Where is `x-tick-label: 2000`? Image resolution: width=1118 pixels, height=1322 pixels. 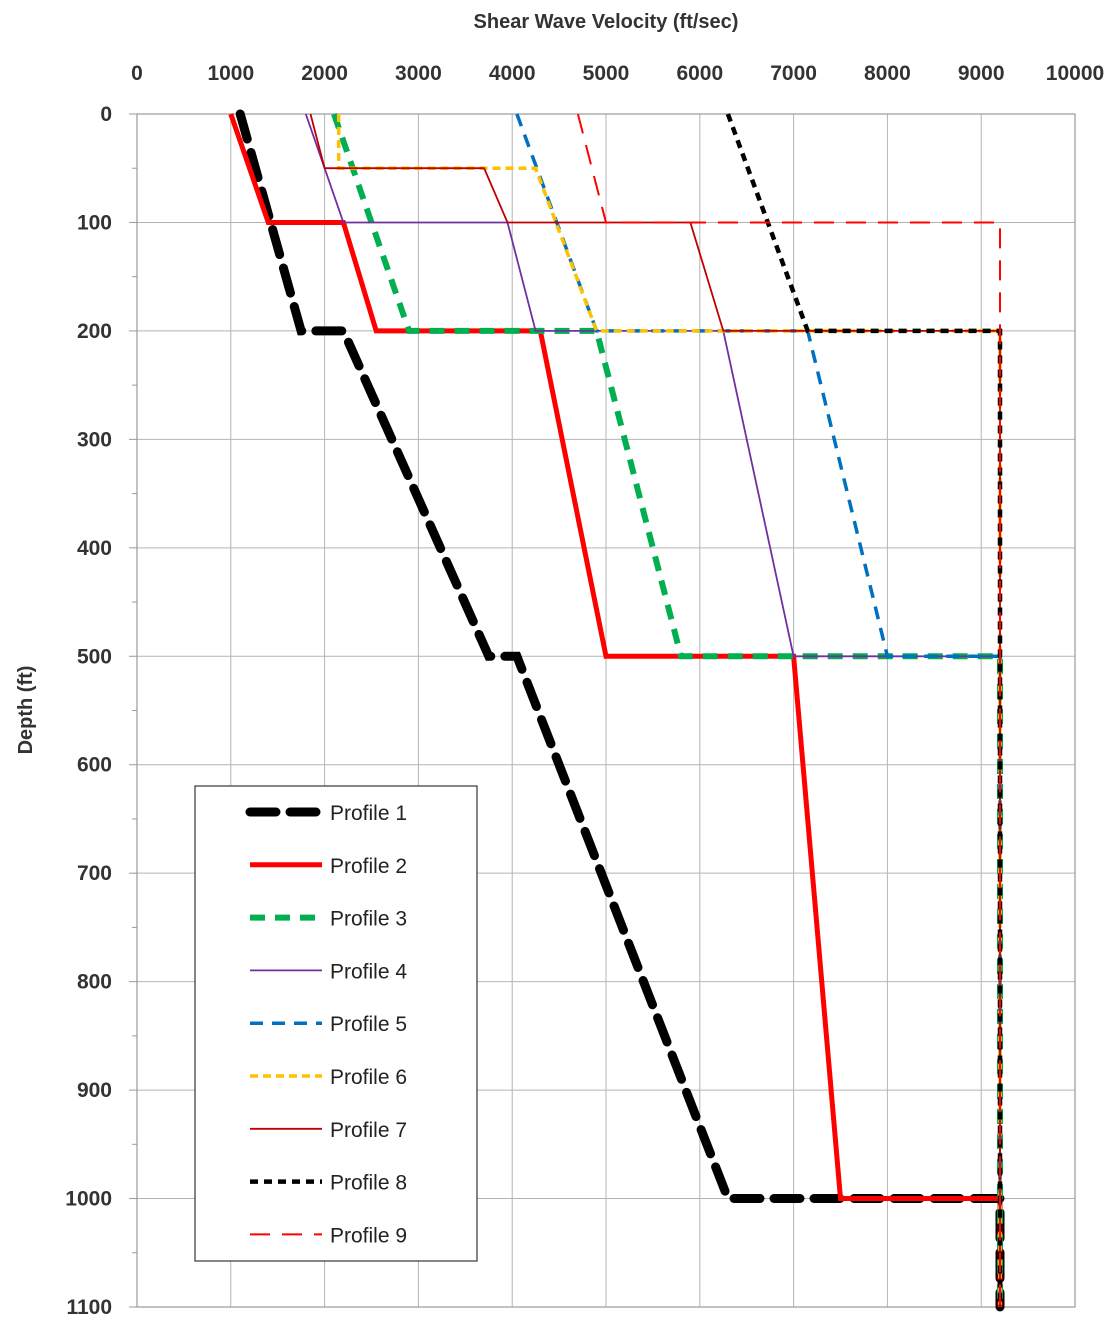
x-tick-label: 2000 is located at coordinates (324, 73).